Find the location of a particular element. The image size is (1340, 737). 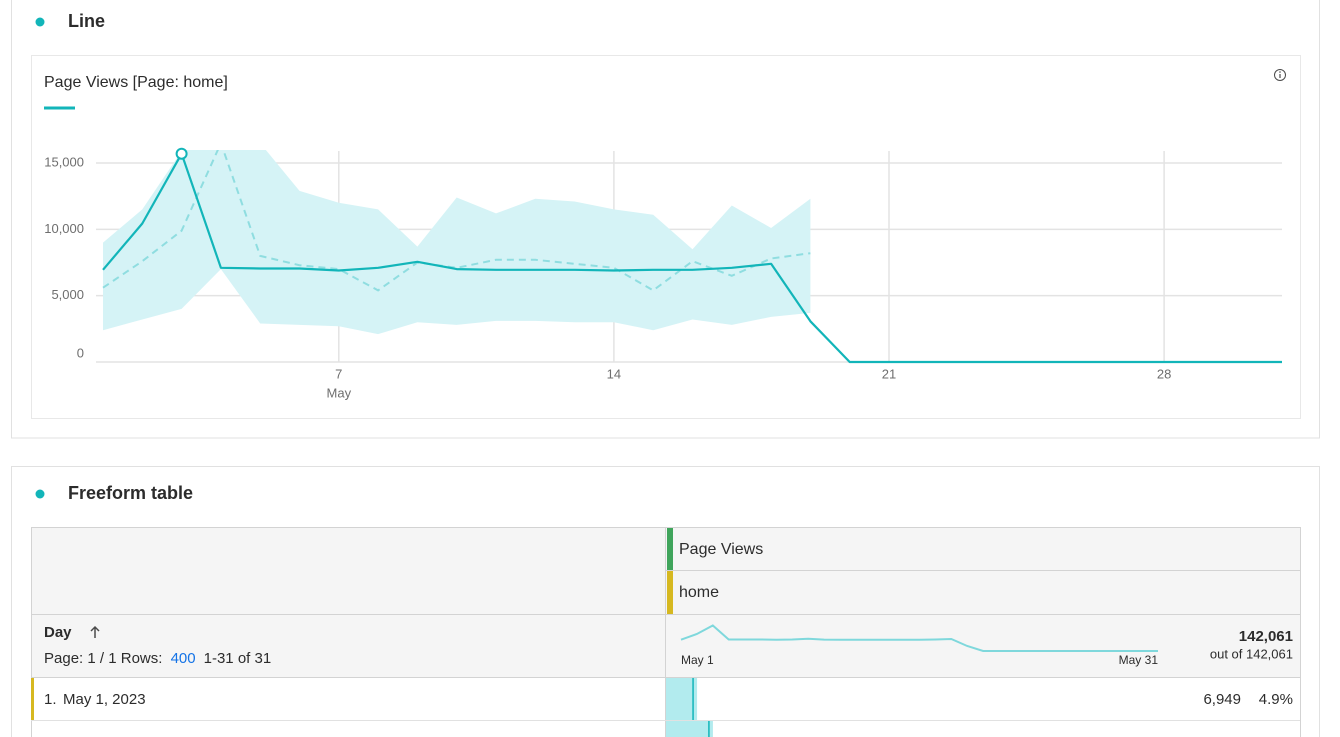

row-highlight is located at coordinates (32, 699).